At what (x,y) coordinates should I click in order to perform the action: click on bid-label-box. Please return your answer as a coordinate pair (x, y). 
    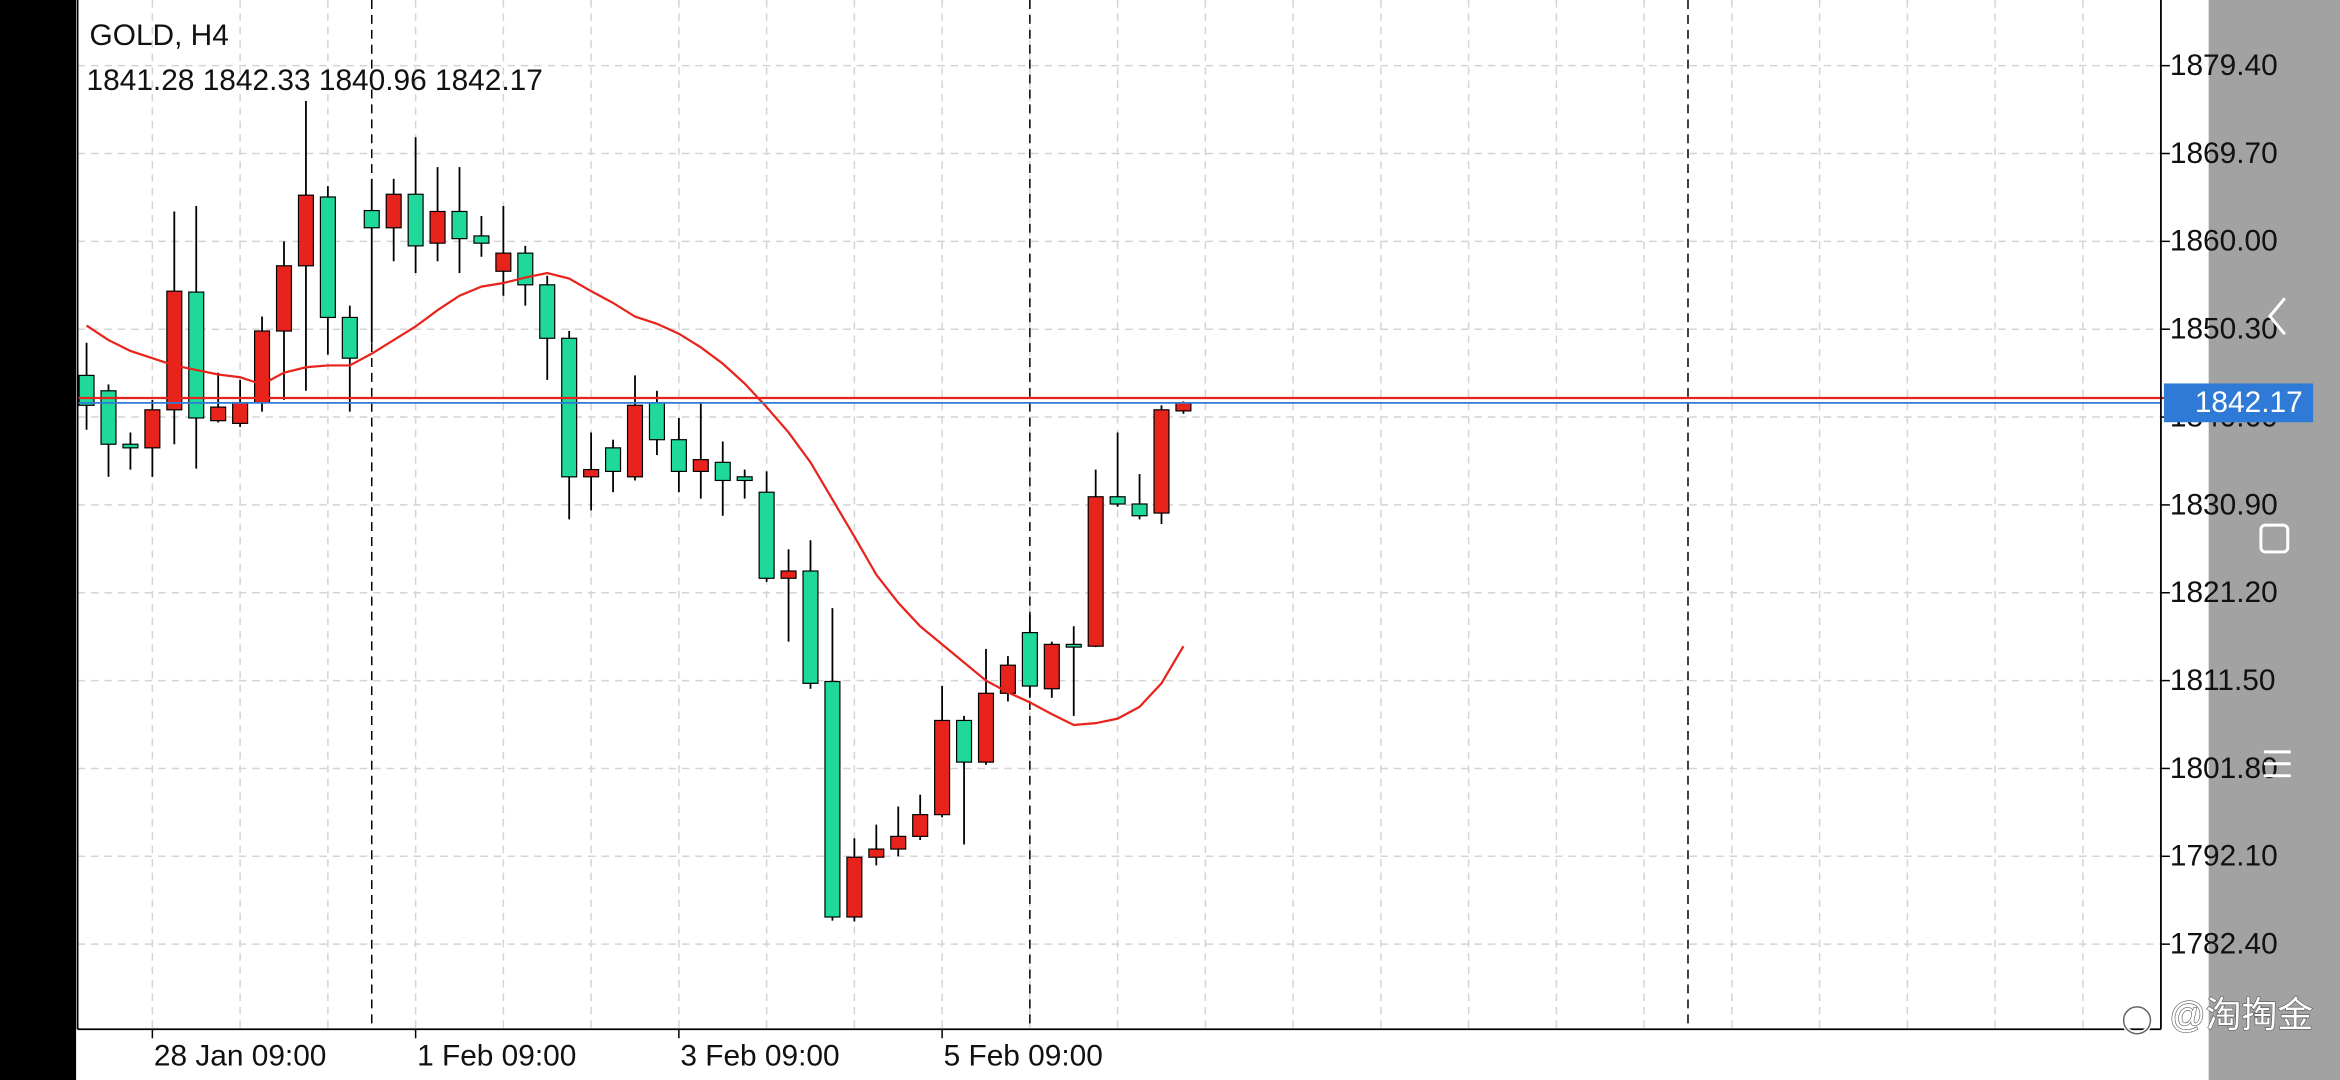
    Looking at the image, I should click on (2238, 403).